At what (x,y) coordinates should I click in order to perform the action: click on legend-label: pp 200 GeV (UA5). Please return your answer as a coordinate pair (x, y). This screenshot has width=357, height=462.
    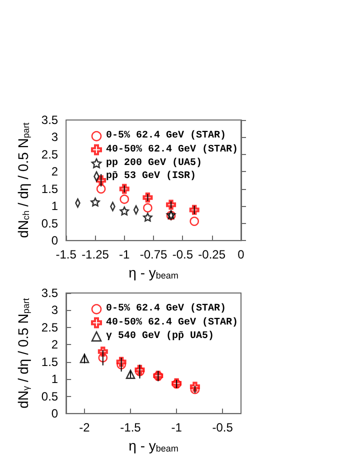
    Looking at the image, I should click on (154, 162).